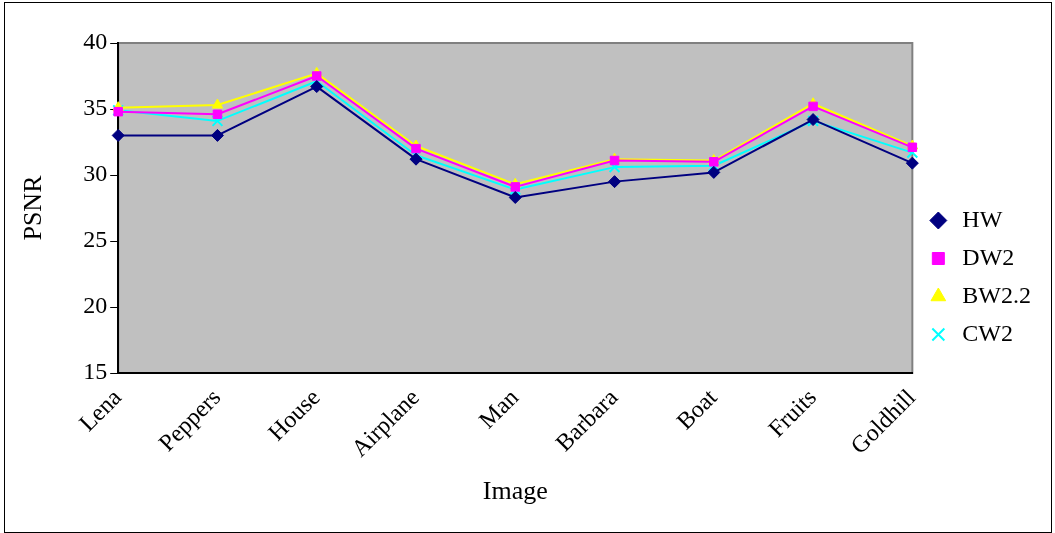 This screenshot has height=533, width=1055. I want to click on y-tick-label: 35, so click(95, 107).